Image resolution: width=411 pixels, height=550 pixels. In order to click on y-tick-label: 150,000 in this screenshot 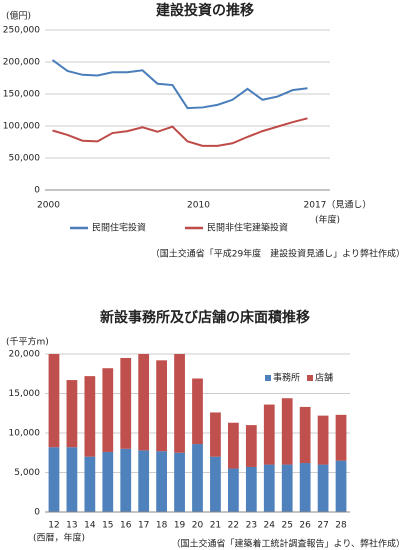, I will do `click(21, 95)`.